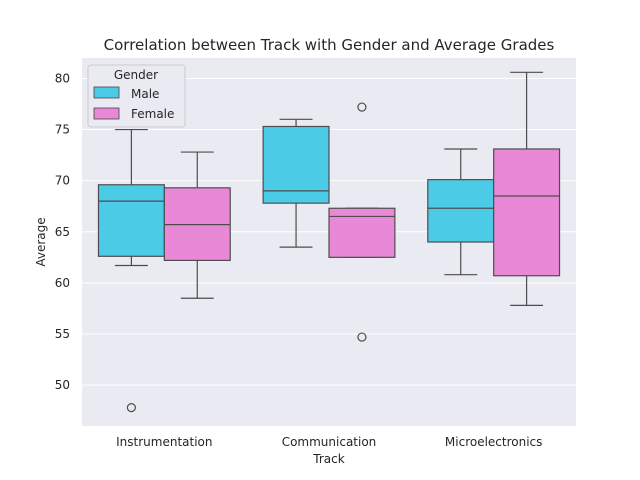 Image resolution: width=640 pixels, height=480 pixels. I want to click on box-male-microelectronics, so click(461, 212).